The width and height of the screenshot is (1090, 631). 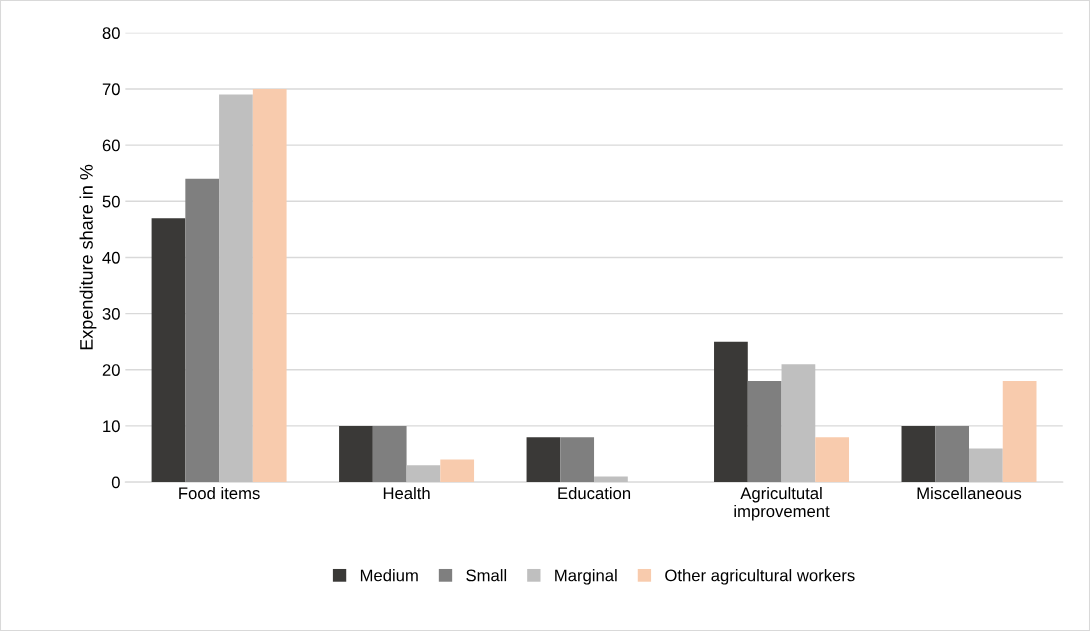 I want to click on y-tick-label: 70, so click(x=111, y=89).